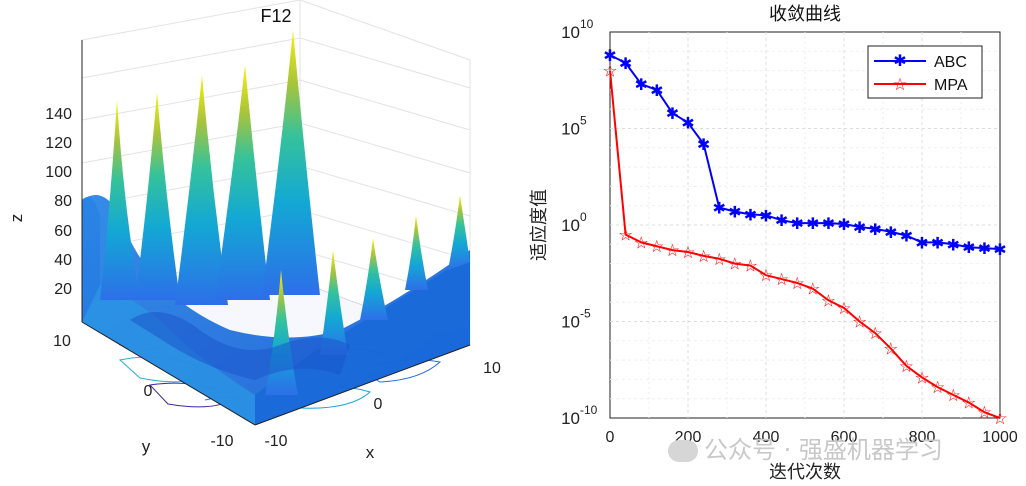 The height and width of the screenshot is (486, 1026). I want to click on x-tick-label: 400, so click(766, 437).